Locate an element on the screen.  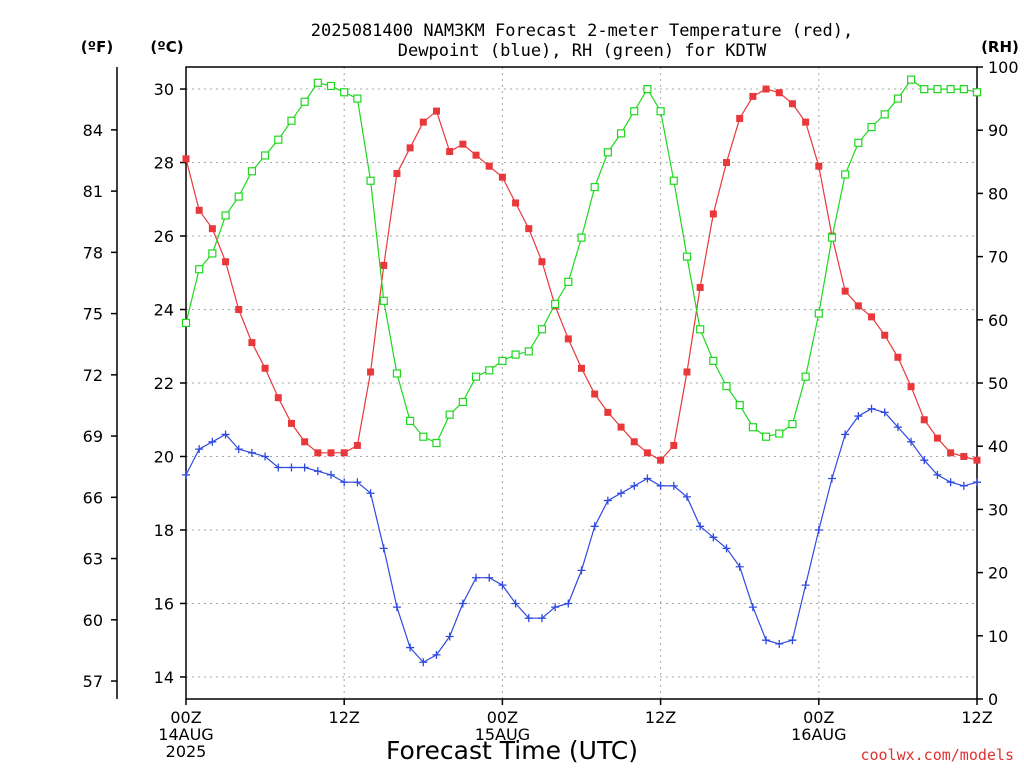
rh-tick-label: 60 is located at coordinates (998, 320).